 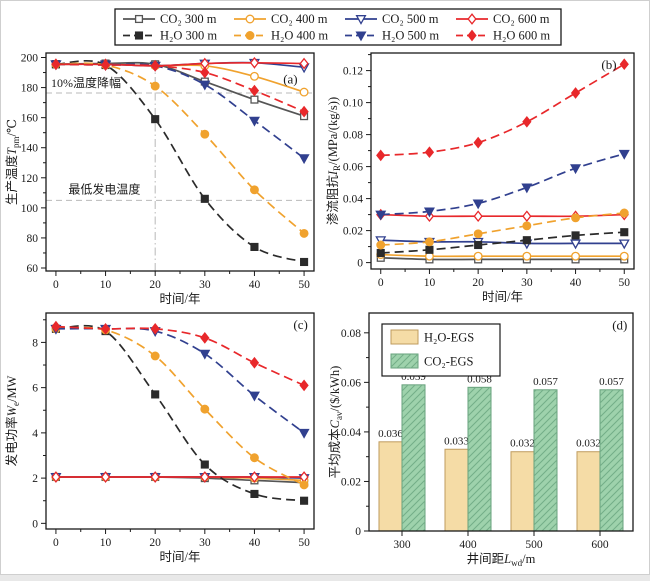 I want to click on x-tick-label: 0, so click(x=56, y=543).